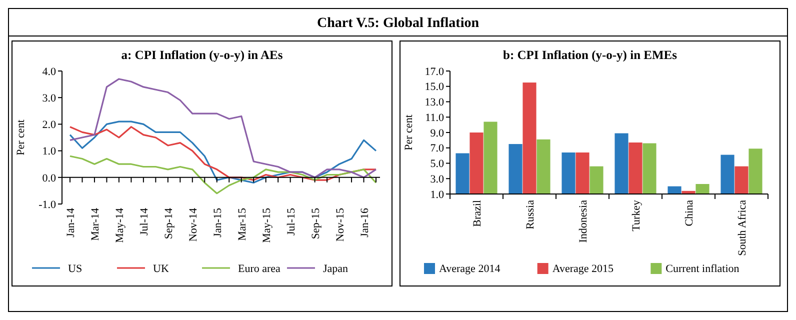 This screenshot has height=320, width=796. What do you see at coordinates (590, 55) in the screenshot?
I see `chart-title: b: CPI Inflation (y-o-y) in EMEs` at bounding box center [590, 55].